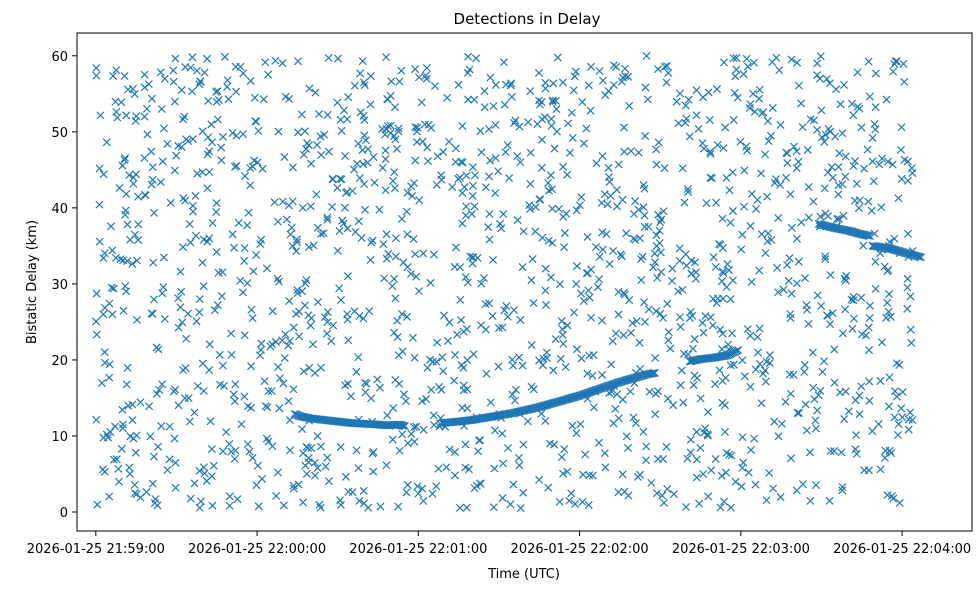 Image resolution: width=979 pixels, height=590 pixels. Describe the element at coordinates (902, 549) in the screenshot. I see `x-tick-label: 2026-01-25 22:04:00` at that location.